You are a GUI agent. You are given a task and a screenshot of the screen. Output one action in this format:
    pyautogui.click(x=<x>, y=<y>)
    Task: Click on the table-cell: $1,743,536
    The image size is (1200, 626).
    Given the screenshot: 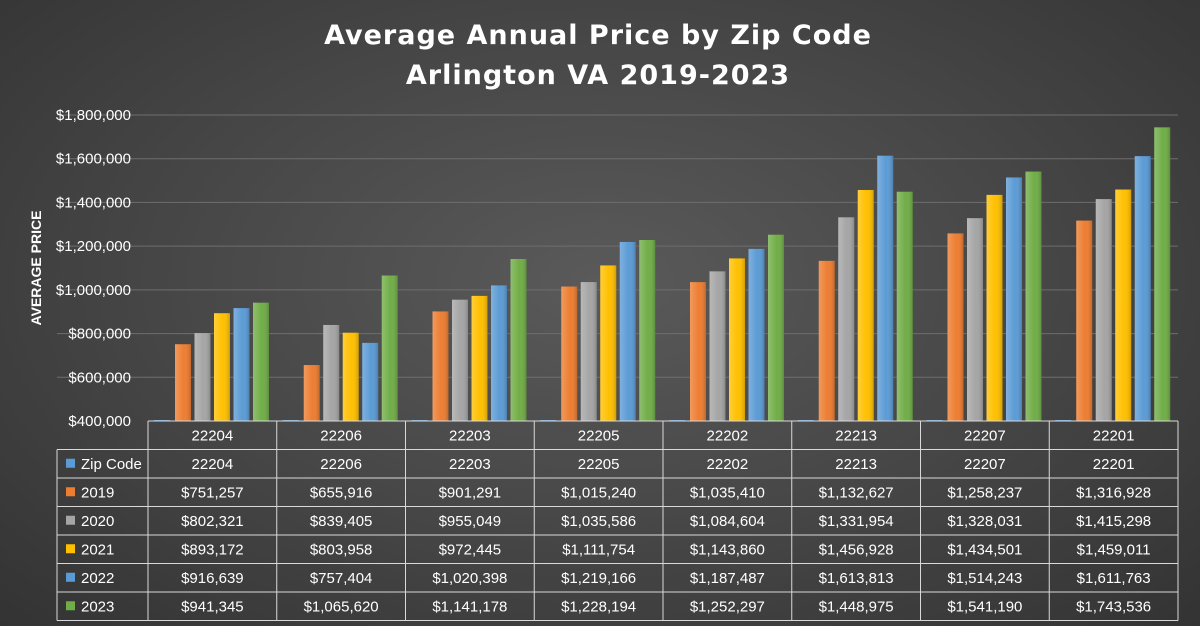 What is the action you would take?
    pyautogui.click(x=1113, y=606)
    